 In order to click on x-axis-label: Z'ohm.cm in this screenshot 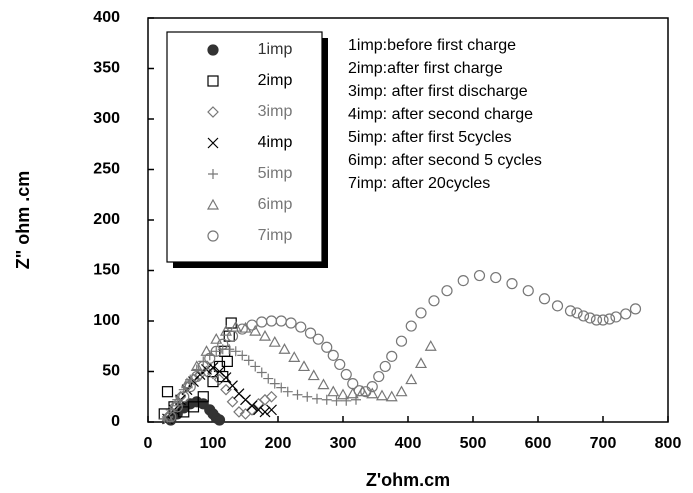, I will do `click(408, 480)`.